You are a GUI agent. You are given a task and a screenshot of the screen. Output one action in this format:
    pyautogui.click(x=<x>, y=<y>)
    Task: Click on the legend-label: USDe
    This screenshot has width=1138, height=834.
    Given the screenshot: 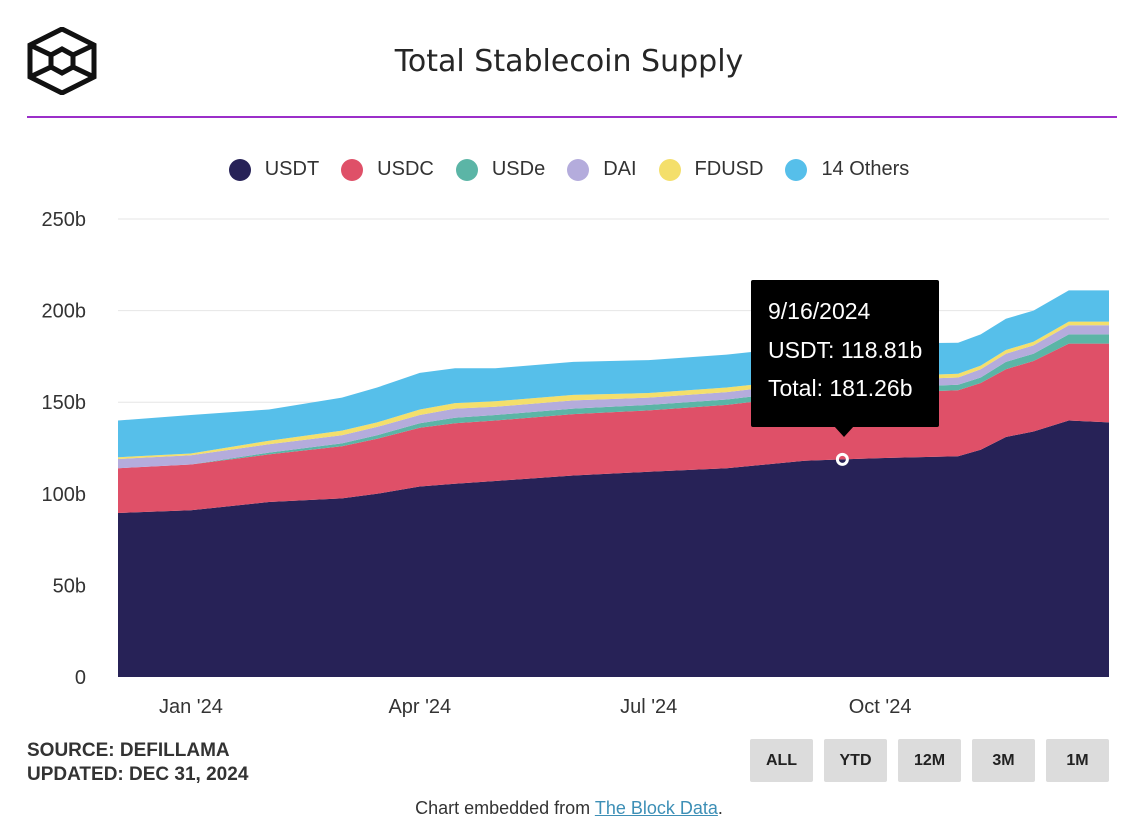 What is the action you would take?
    pyautogui.click(x=518, y=169)
    